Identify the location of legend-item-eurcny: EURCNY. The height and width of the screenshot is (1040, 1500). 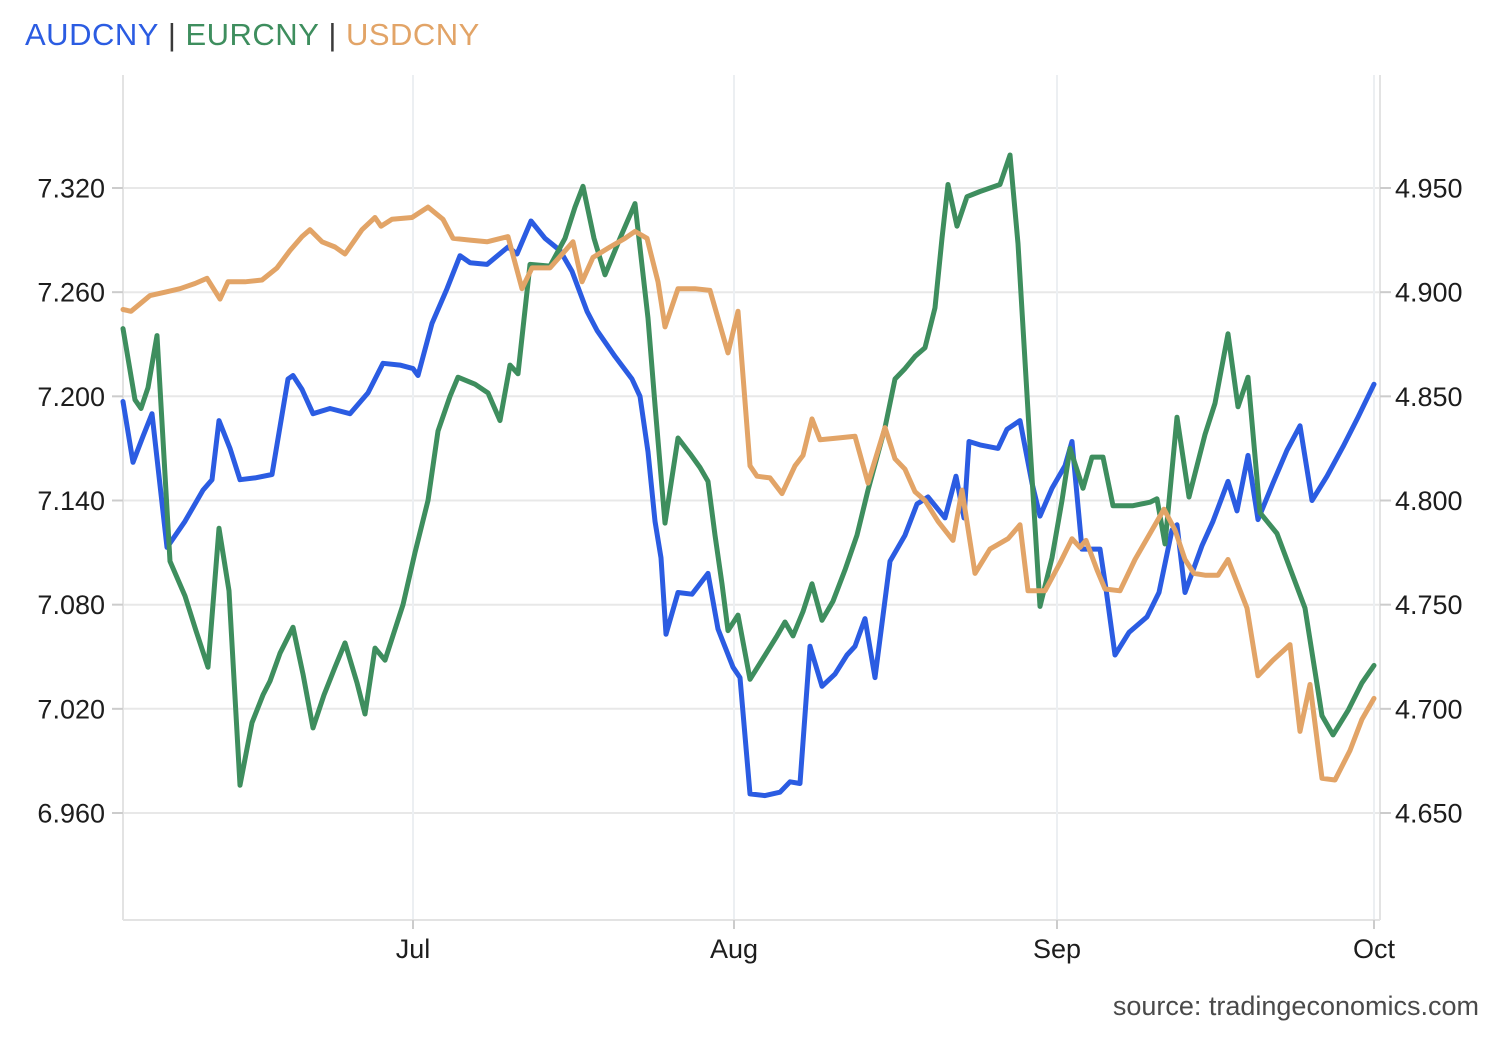
(252, 34).